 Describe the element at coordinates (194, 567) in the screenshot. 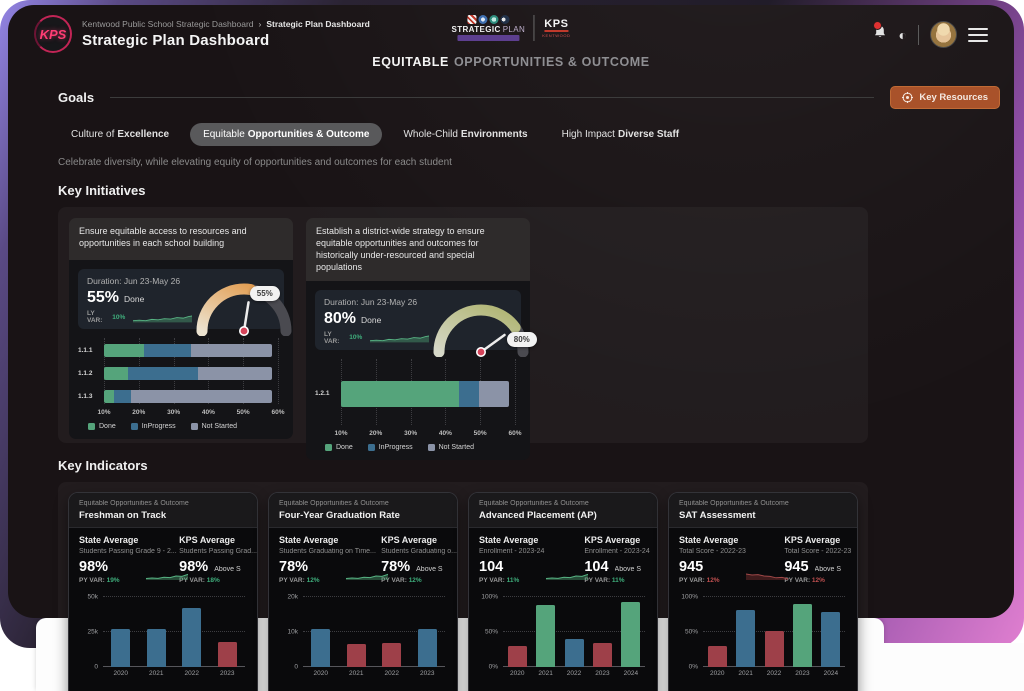

I see `kps-average-value: 98%` at that location.